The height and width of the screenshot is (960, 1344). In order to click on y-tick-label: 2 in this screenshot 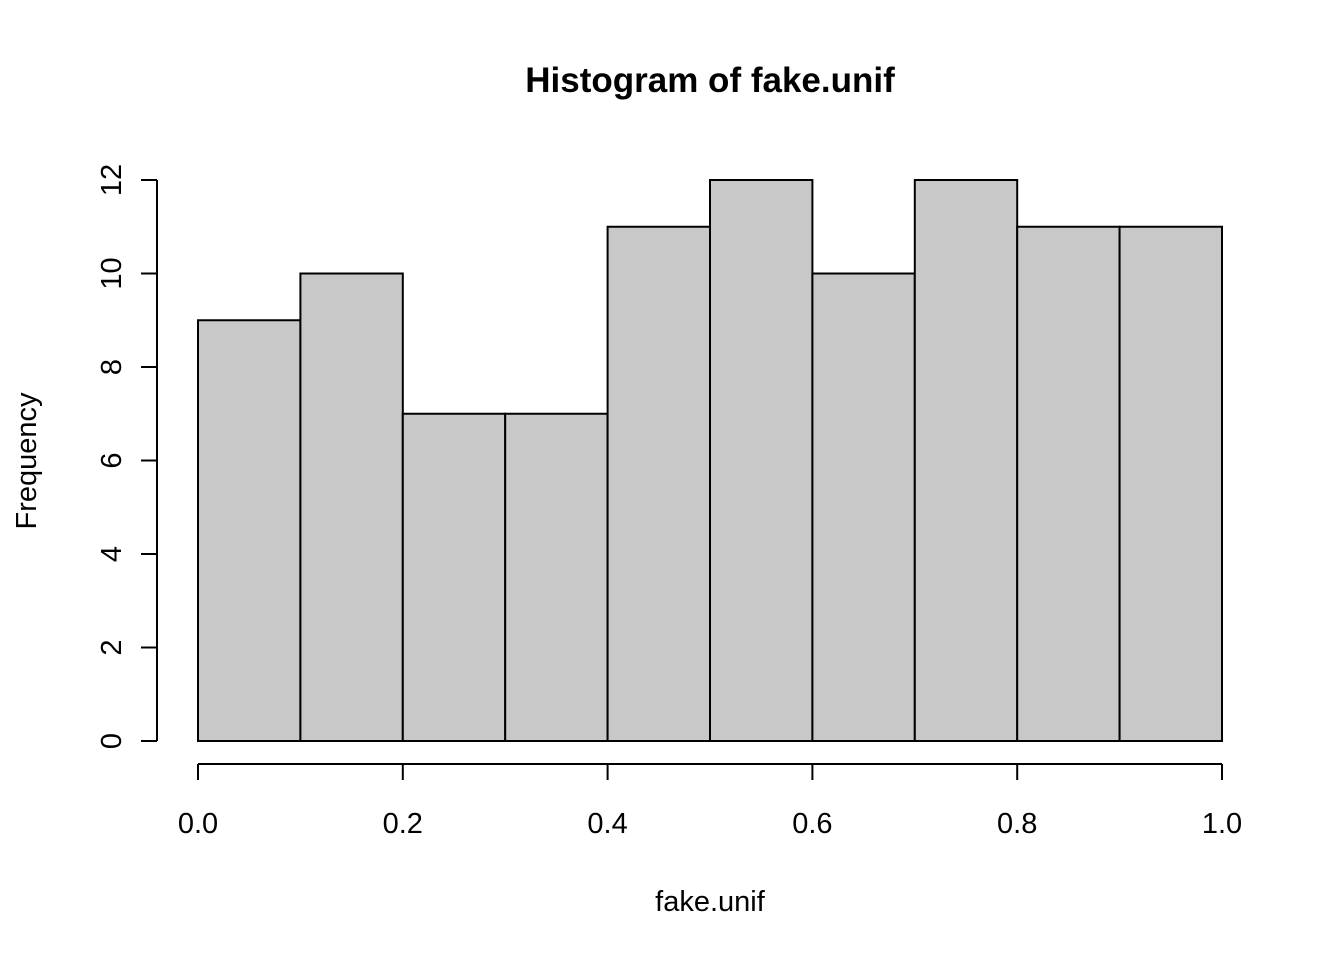, I will do `click(112, 647)`.